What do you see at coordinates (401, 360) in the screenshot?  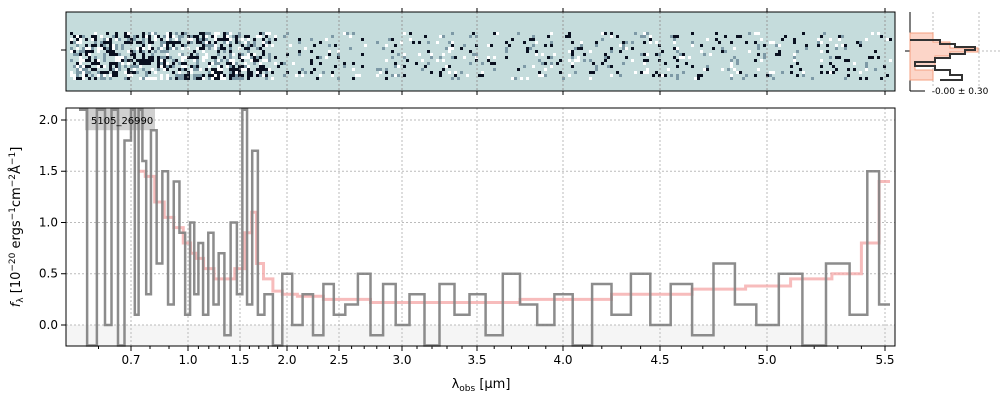 I see `x-tick-label: 3.0` at bounding box center [401, 360].